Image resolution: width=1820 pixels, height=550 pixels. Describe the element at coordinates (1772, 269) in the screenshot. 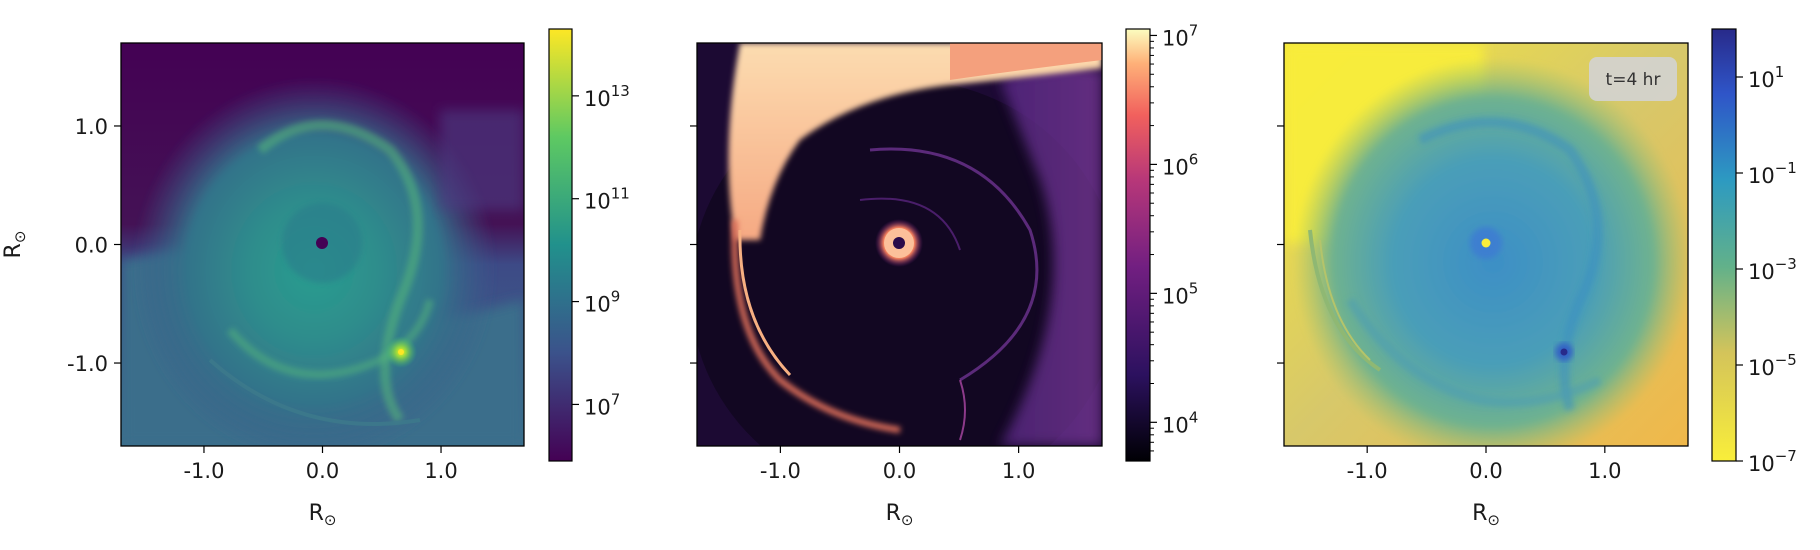

I see `right-colorbar-tick-label: 10⁻³` at that location.